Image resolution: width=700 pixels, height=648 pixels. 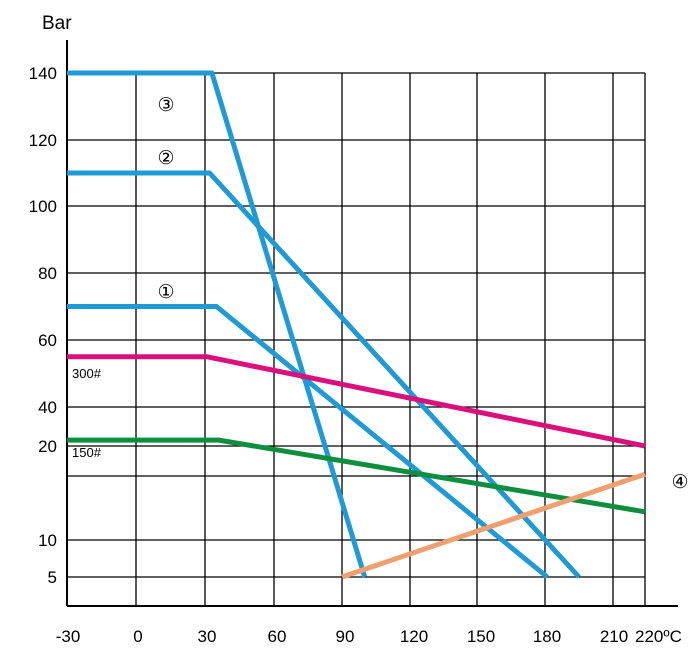 What do you see at coordinates (207, 636) in the screenshot?
I see `x-tick-label-30: 30` at bounding box center [207, 636].